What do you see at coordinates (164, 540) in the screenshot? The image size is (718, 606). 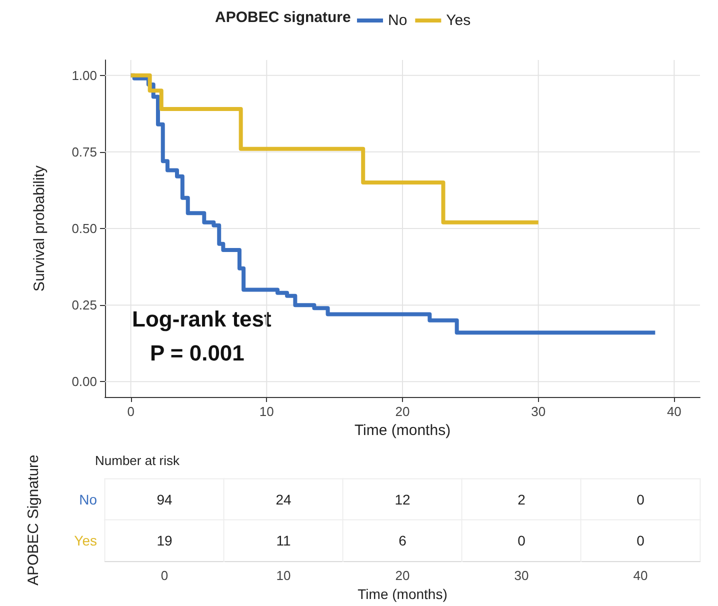 I see `data-label: 19` at bounding box center [164, 540].